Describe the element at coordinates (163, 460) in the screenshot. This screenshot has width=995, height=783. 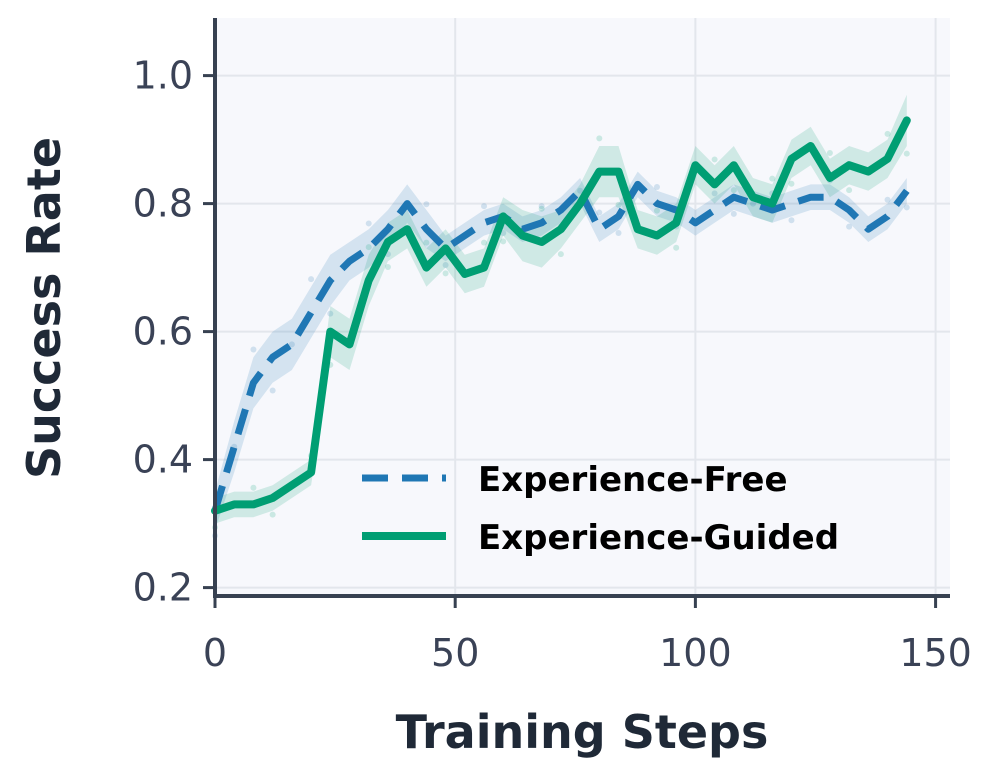
I see `y-tick-label: 0.4` at that location.